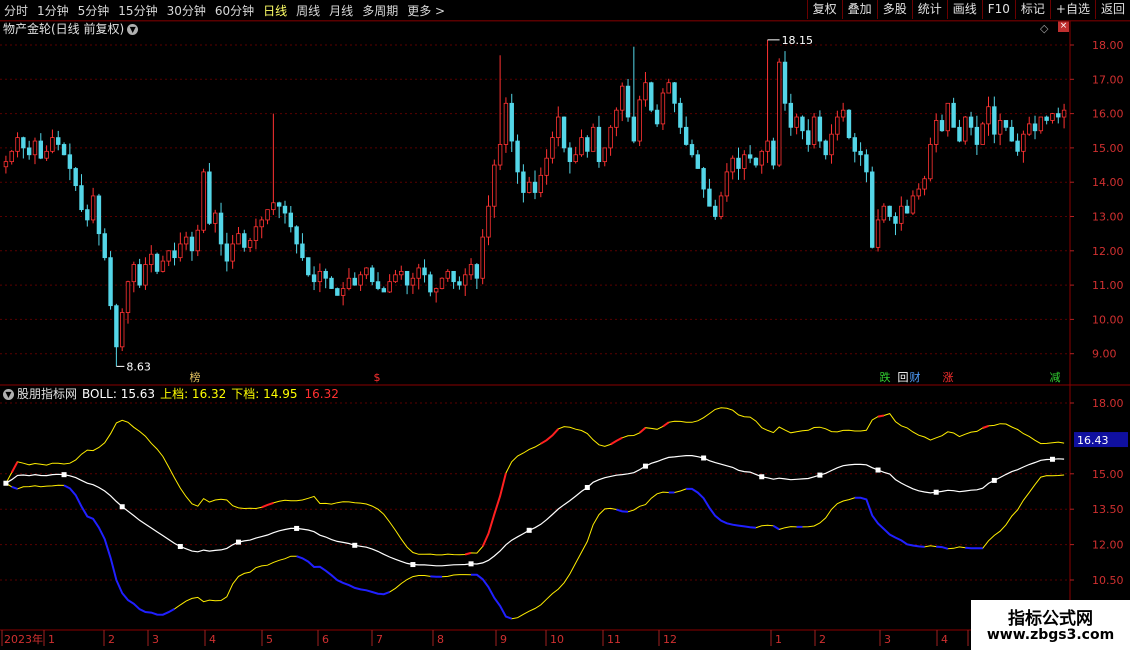  I want to click on period-tab-0: 分时, so click(16, 10).